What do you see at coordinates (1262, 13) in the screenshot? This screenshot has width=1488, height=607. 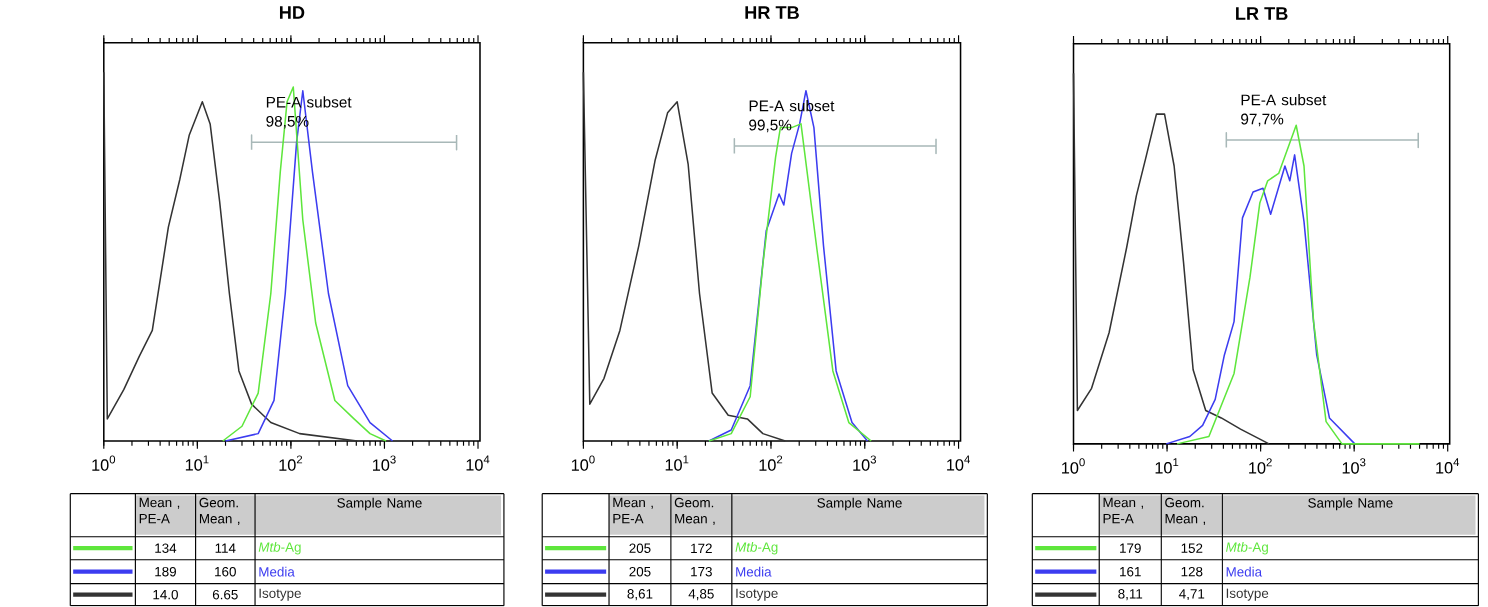 I see `chart-title: LR TB` at bounding box center [1262, 13].